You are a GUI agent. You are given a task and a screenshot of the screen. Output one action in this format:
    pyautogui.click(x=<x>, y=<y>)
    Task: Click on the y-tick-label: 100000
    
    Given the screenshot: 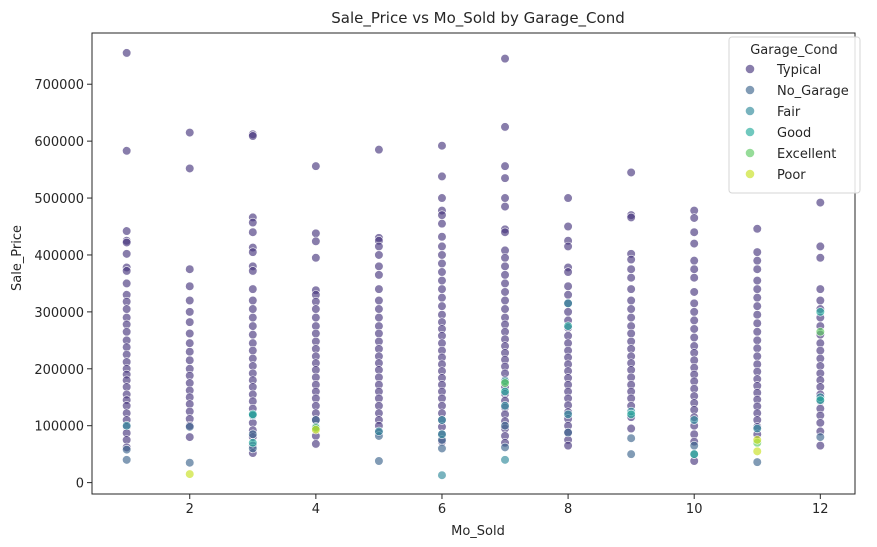 What is the action you would take?
    pyautogui.click(x=59, y=427)
    